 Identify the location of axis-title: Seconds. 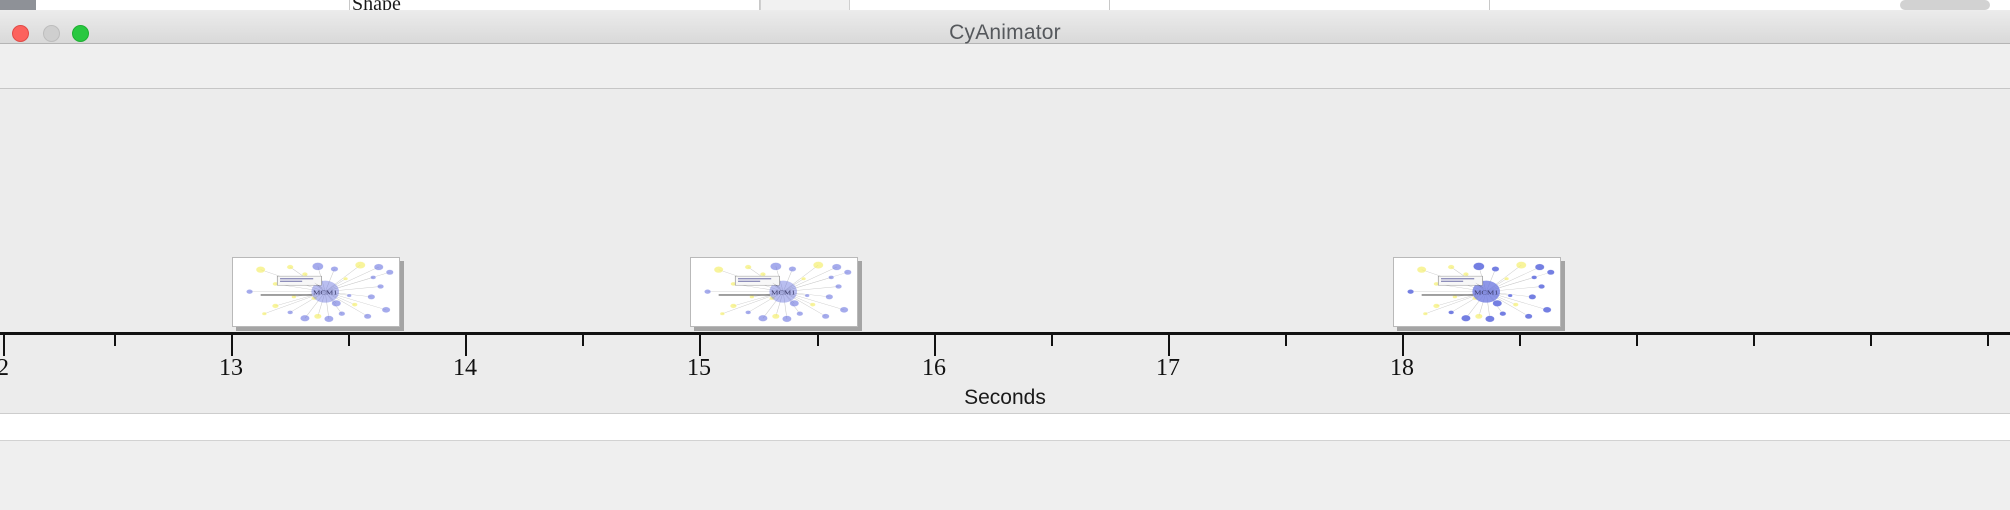
(1005, 397).